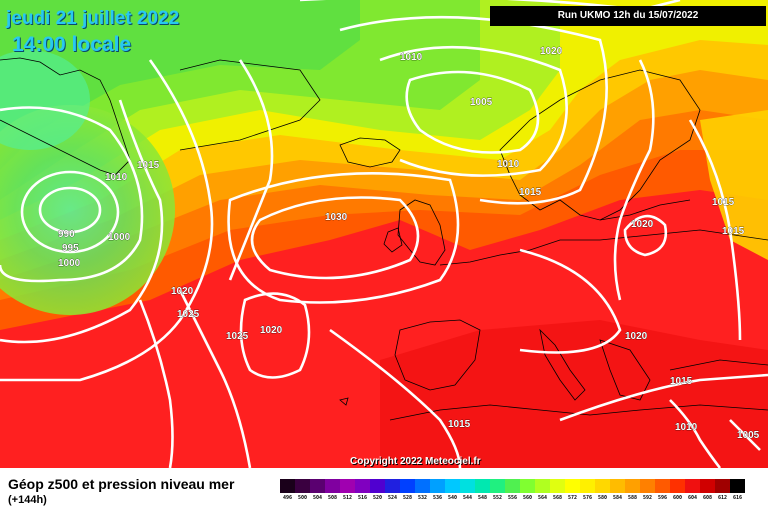  What do you see at coordinates (421, 232) in the screenshot?
I see `coast-british-isles` at bounding box center [421, 232].